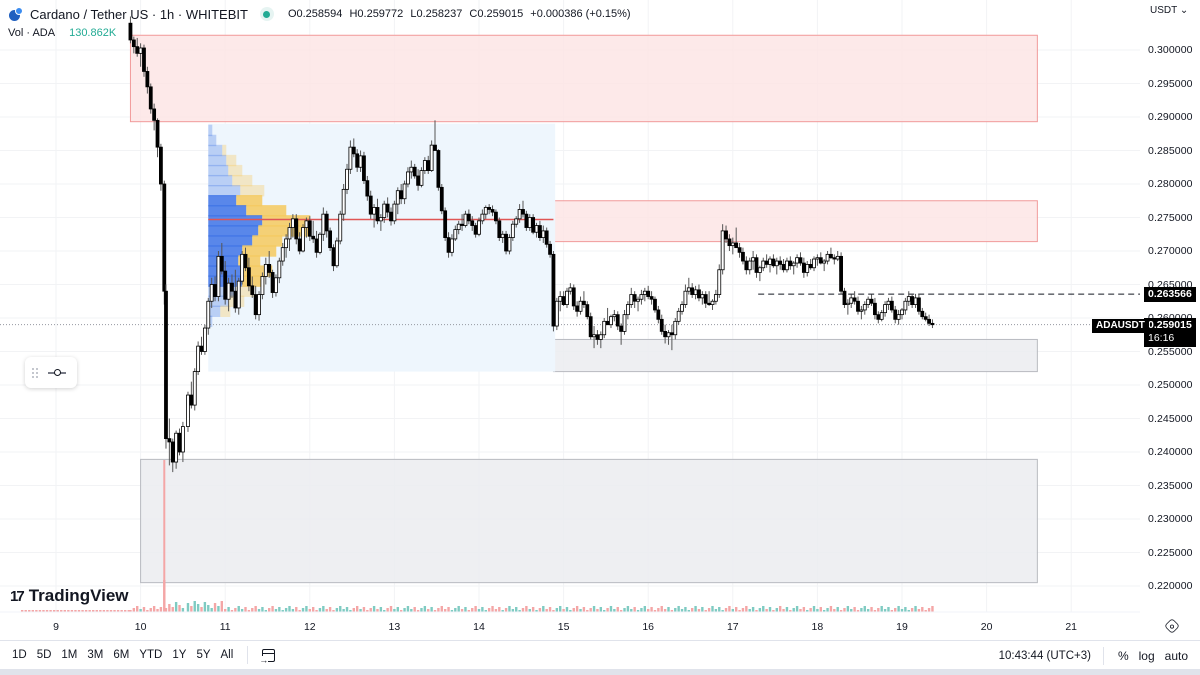 This screenshot has height=675, width=1200. Describe the element at coordinates (1170, 150) in the screenshot. I see `price-tick-label: 0.285000` at that location.